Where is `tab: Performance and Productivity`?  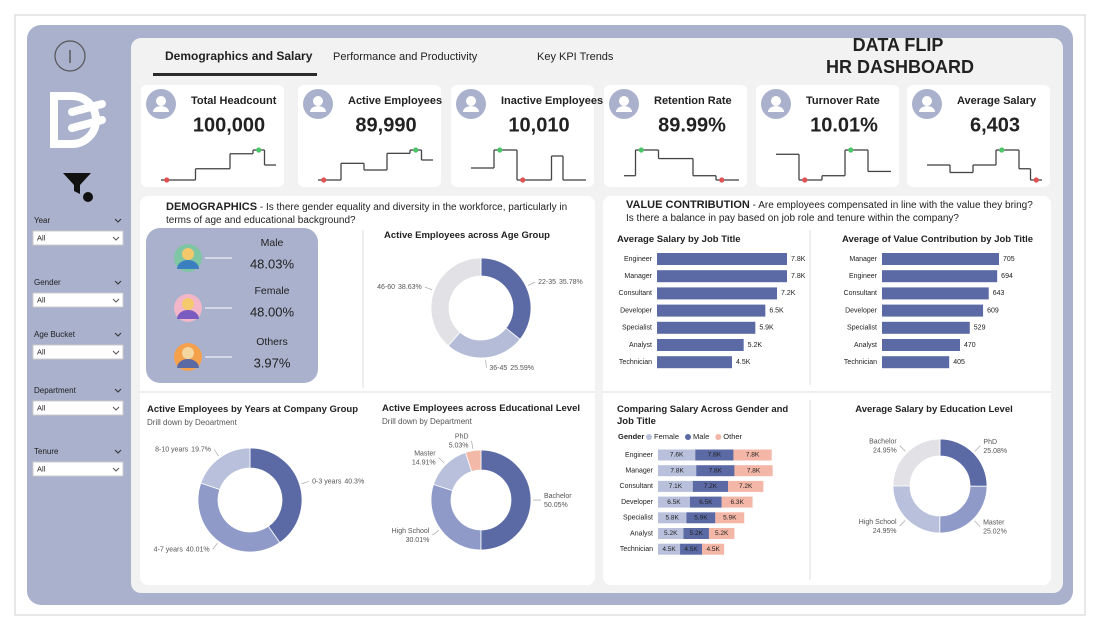 tab: Performance and Productivity is located at coordinates (405, 57).